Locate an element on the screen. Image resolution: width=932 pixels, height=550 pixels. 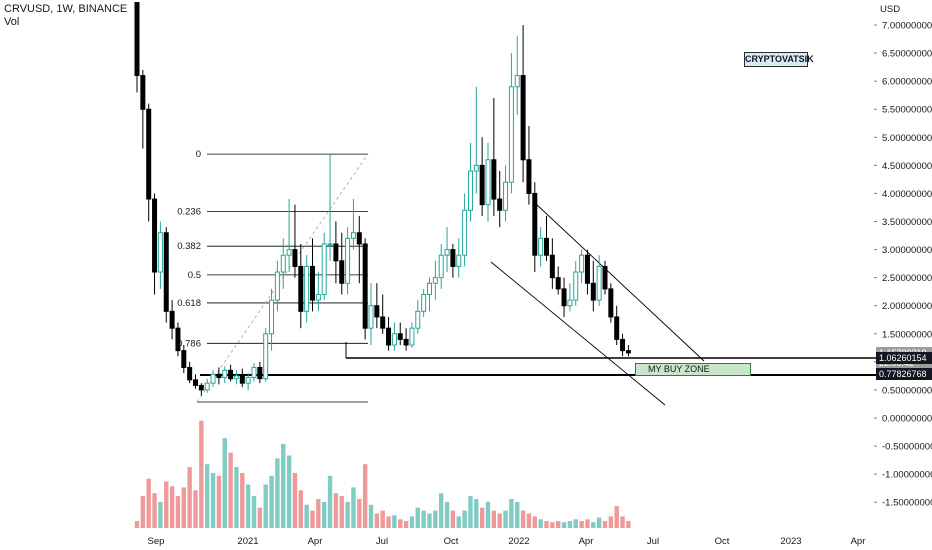
price-tick-label: 2.00000000 is located at coordinates (907, 306).